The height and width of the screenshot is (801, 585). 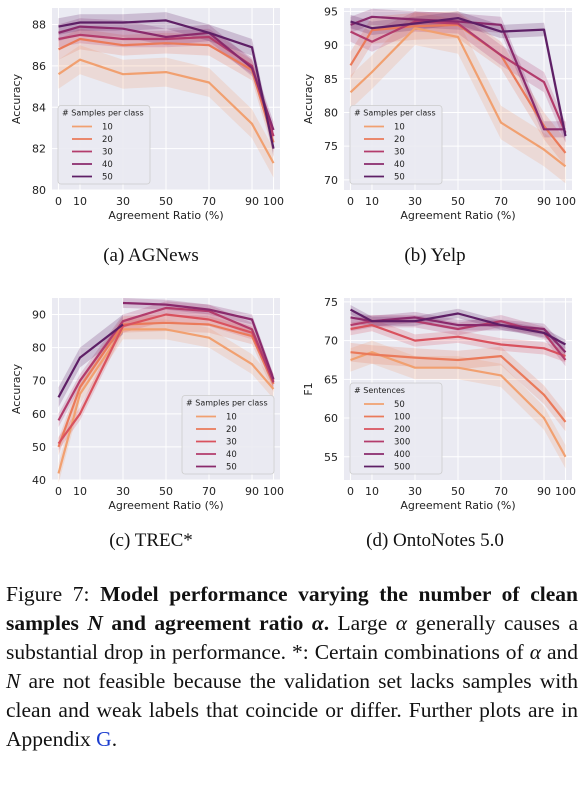 What do you see at coordinates (48, 594) in the screenshot?
I see `figure-label: Figure 7:` at bounding box center [48, 594].